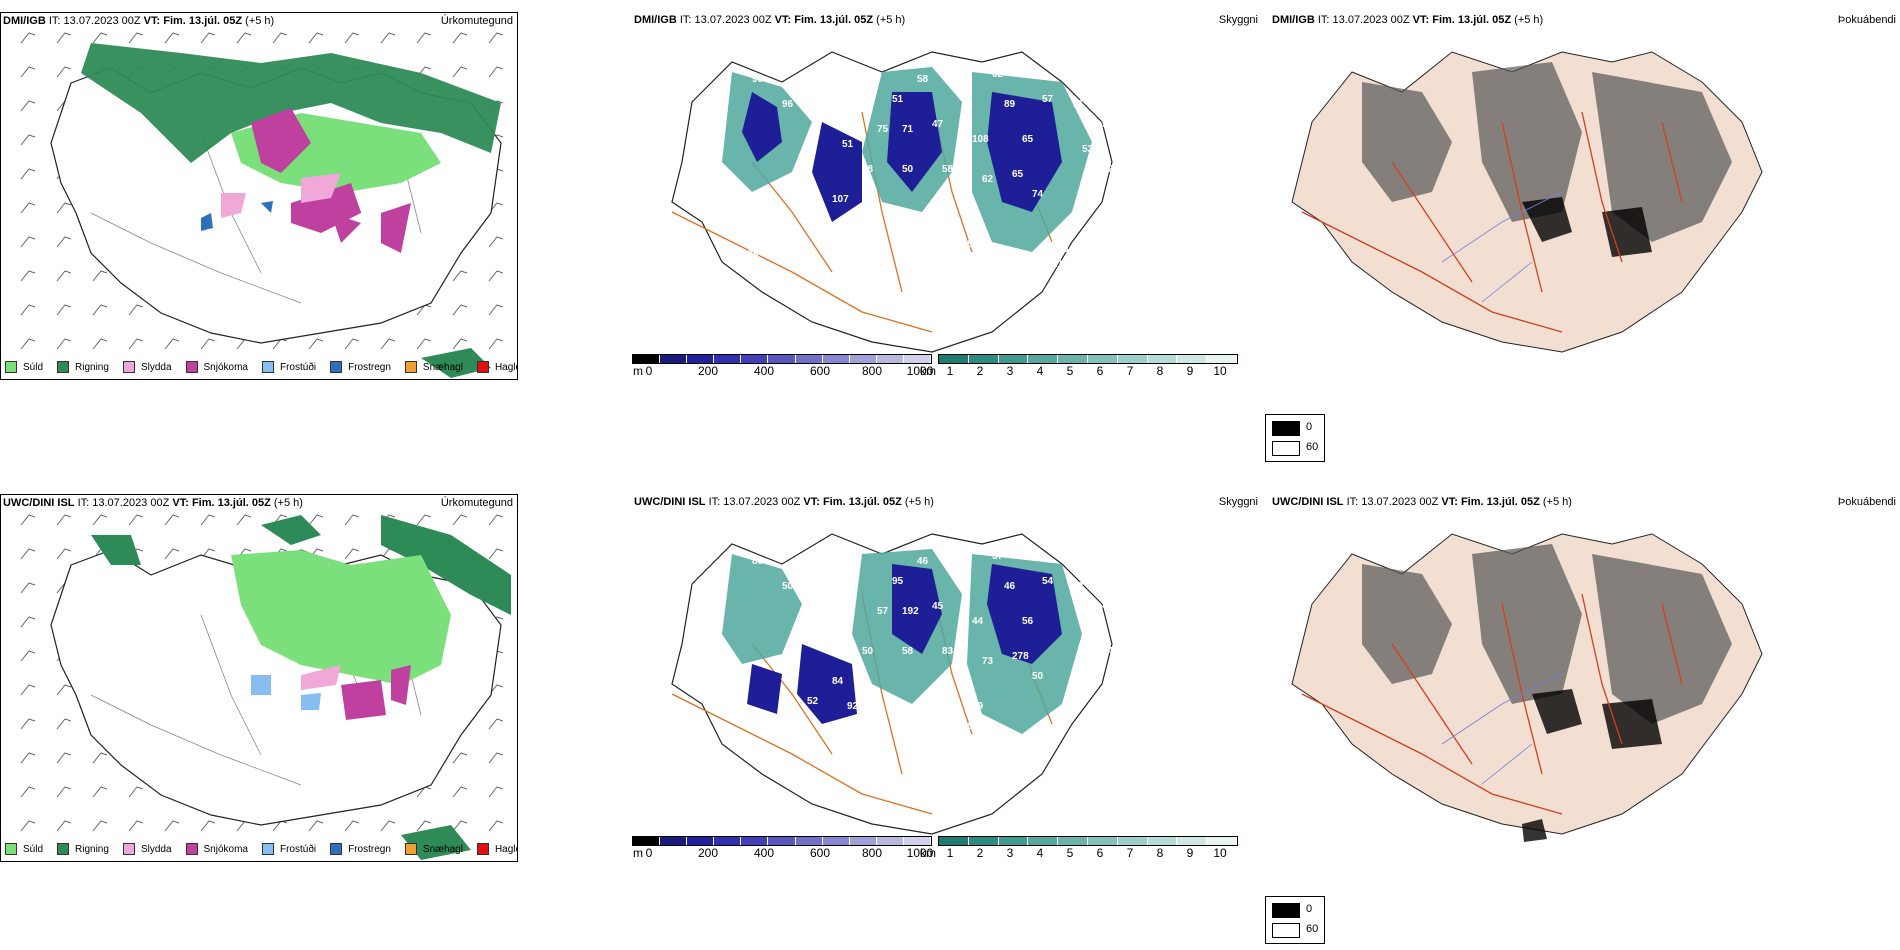 This screenshot has height=950, width=1900. Describe the element at coordinates (938, 606) in the screenshot. I see `visibility-value: 45` at that location.